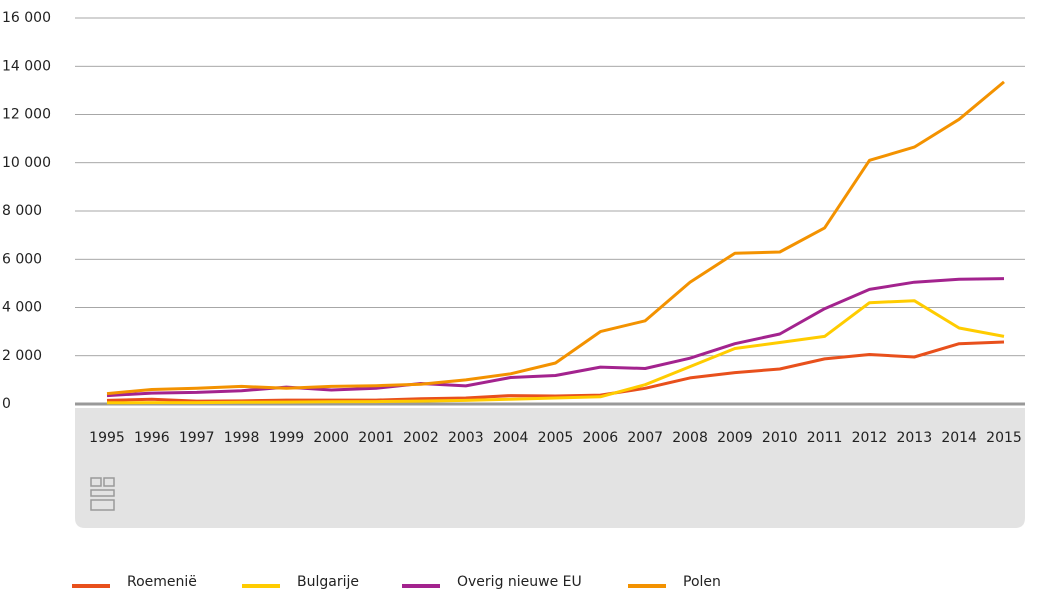  I want to click on x-tick-label: 2010, so click(780, 438).